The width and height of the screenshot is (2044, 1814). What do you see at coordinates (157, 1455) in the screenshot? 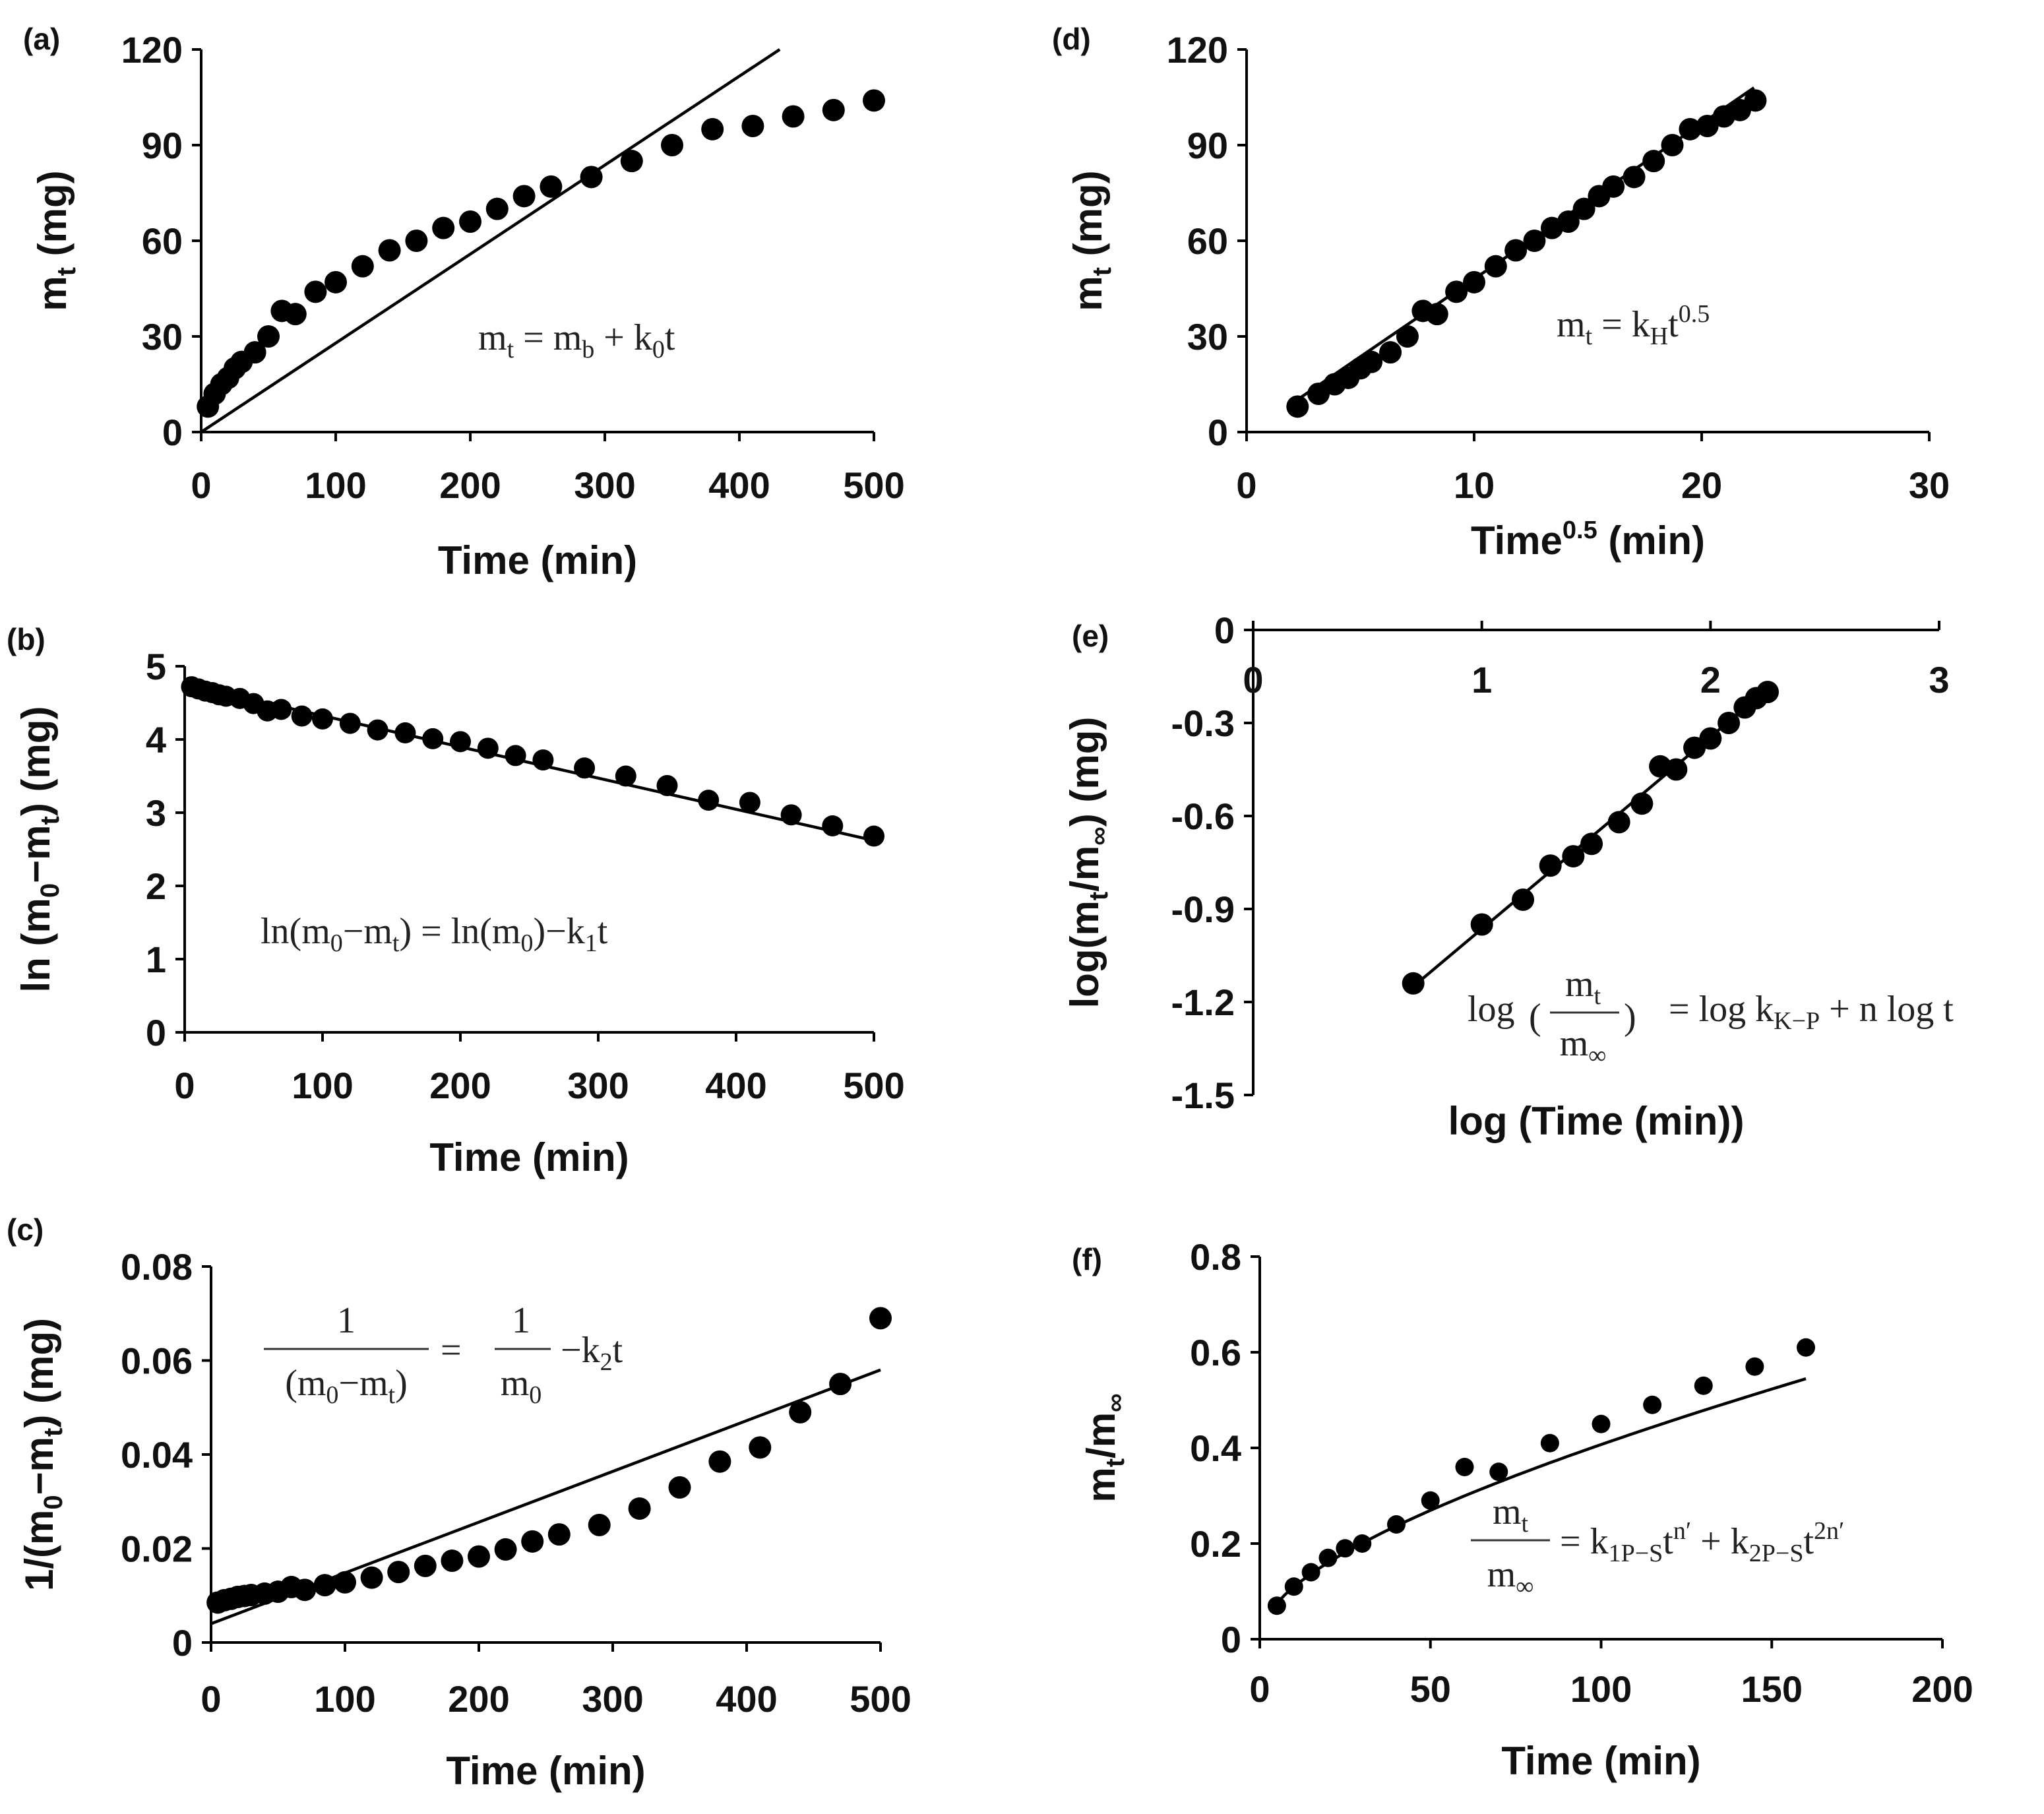
I see `y-tick-label: 0.04` at bounding box center [157, 1455].